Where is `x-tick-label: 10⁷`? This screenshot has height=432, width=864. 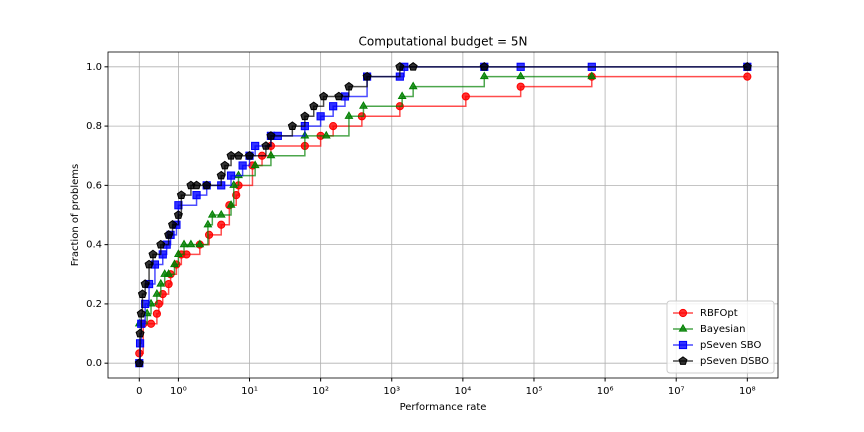 x-tick-label: 10⁷ is located at coordinates (676, 391).